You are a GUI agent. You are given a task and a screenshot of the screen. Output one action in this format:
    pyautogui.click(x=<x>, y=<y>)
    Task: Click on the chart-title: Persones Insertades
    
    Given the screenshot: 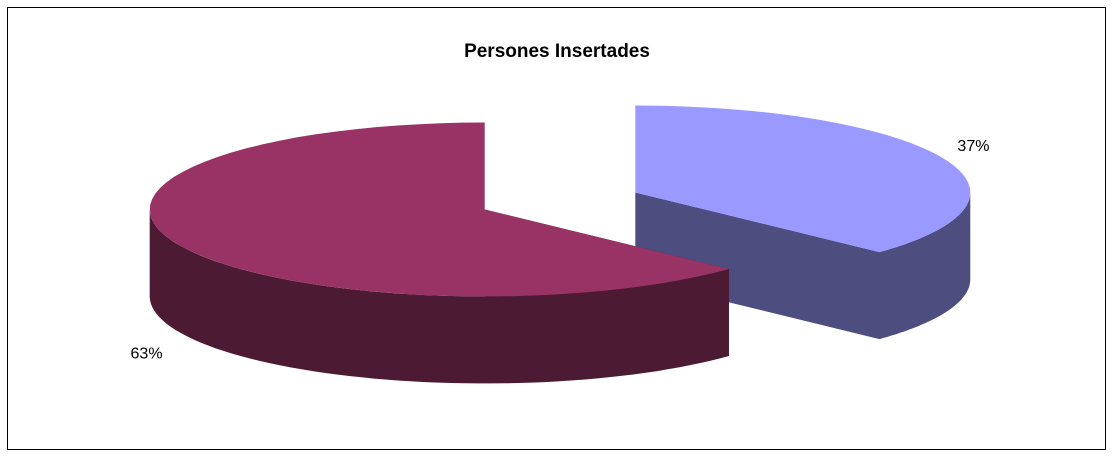 What is the action you would take?
    pyautogui.click(x=557, y=51)
    